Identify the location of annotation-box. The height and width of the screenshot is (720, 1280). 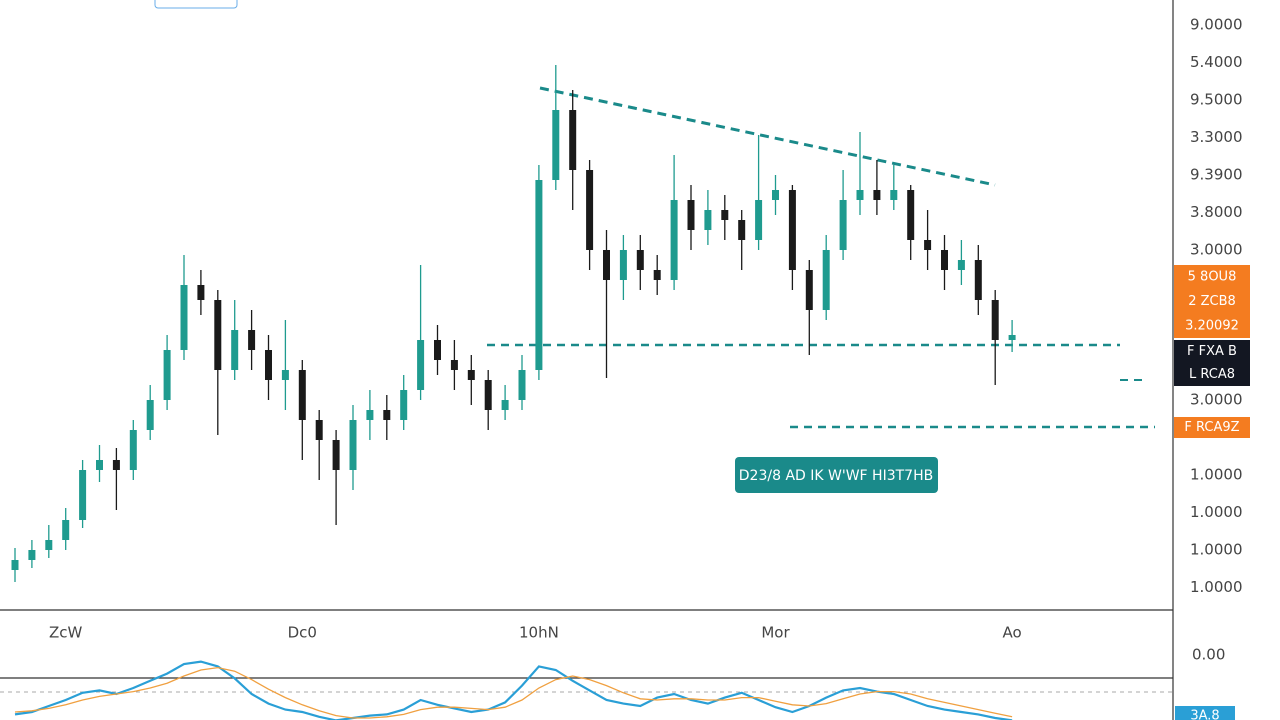
(836, 475).